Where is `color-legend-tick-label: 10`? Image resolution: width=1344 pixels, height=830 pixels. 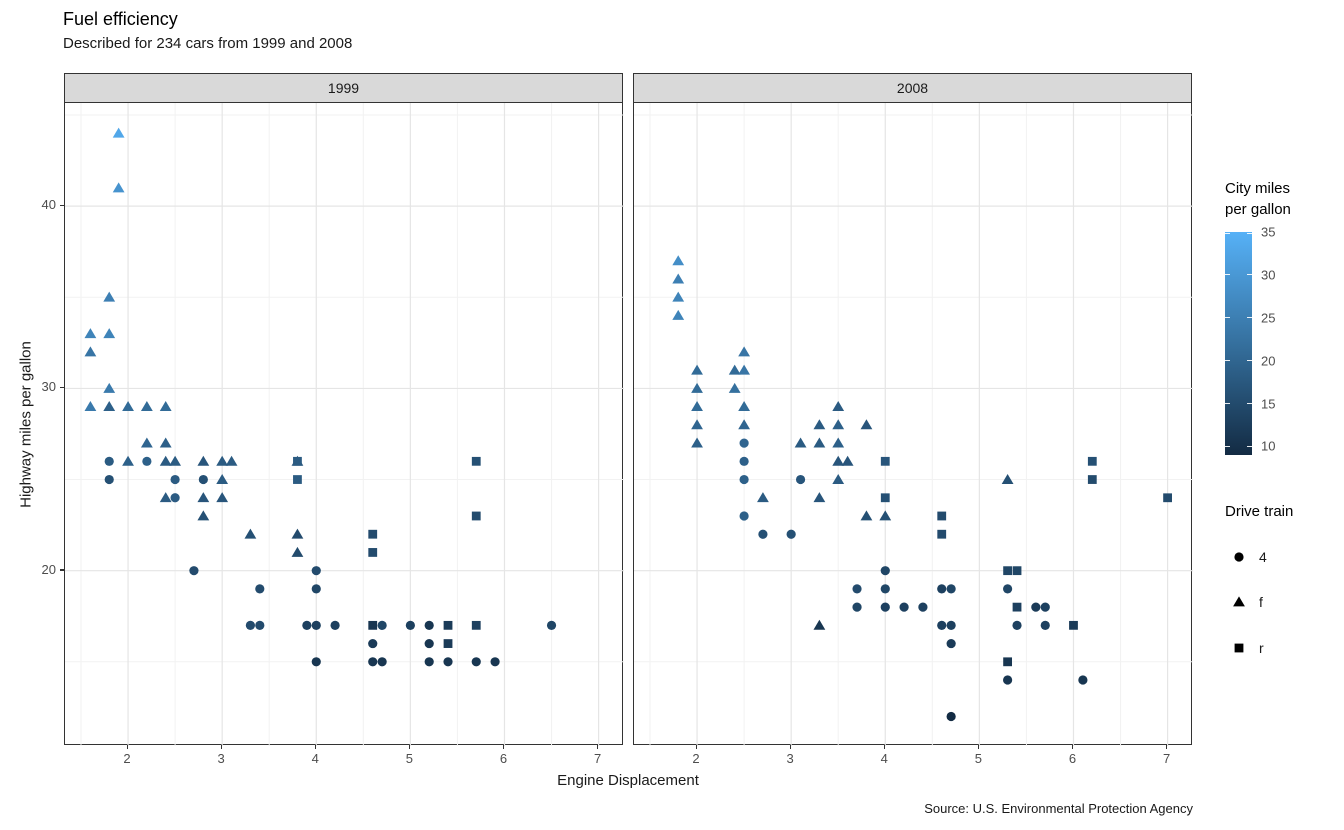 color-legend-tick-label: 10 is located at coordinates (1268, 446).